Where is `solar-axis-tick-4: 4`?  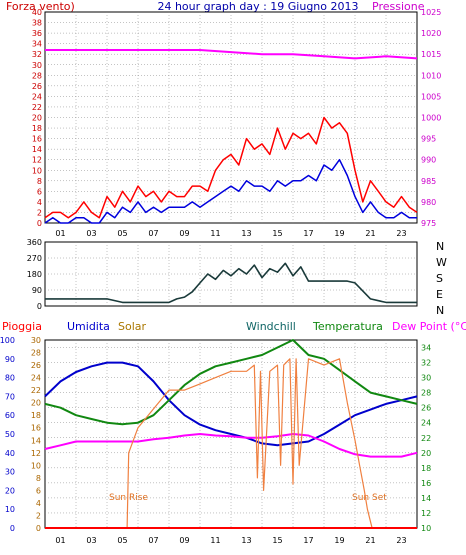
solar-axis-tick-4: 4 is located at coordinates (38, 503).